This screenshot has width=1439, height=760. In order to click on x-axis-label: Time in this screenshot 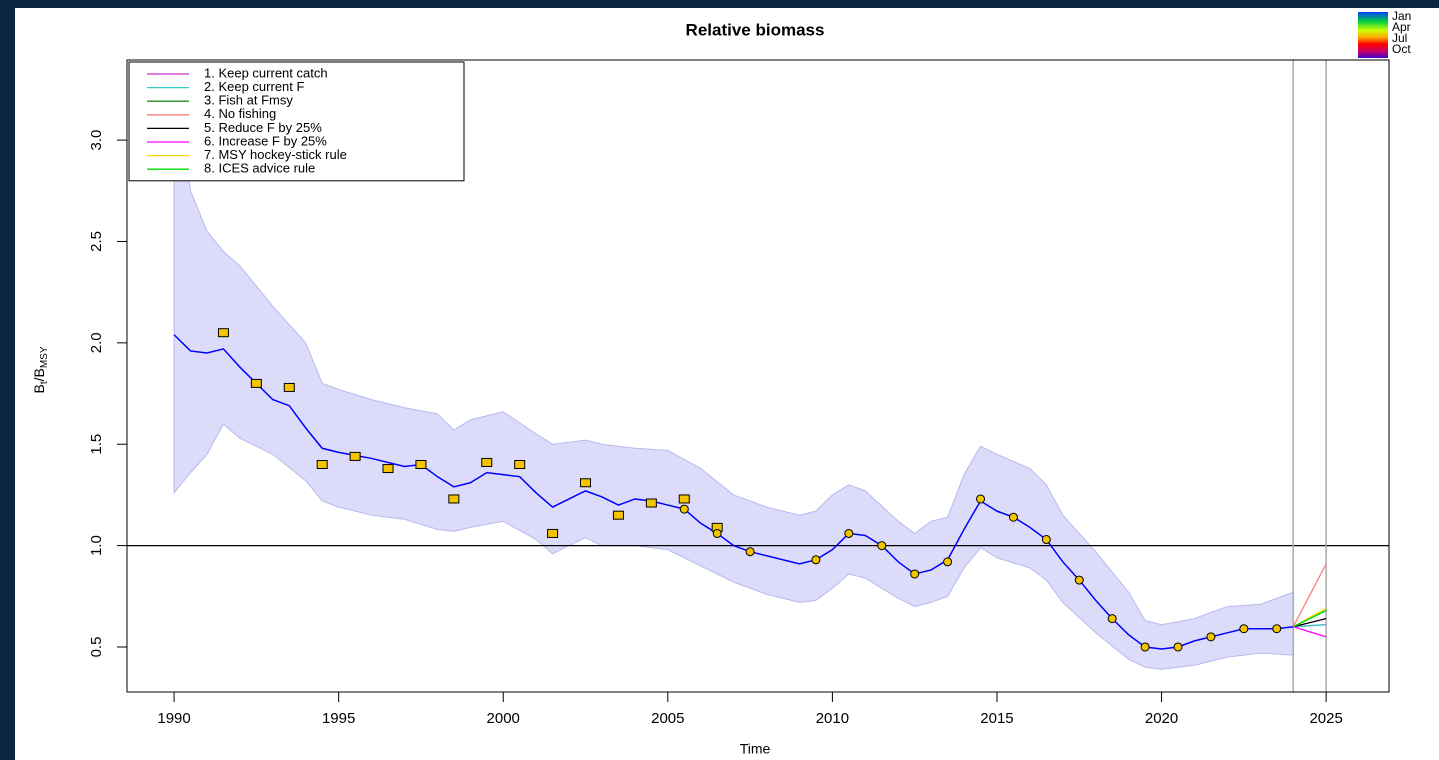, I will do `click(755, 749)`.